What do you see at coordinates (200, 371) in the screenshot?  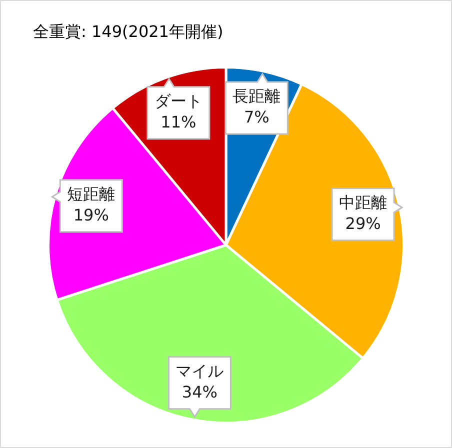 I see `slice-label: マイル` at bounding box center [200, 371].